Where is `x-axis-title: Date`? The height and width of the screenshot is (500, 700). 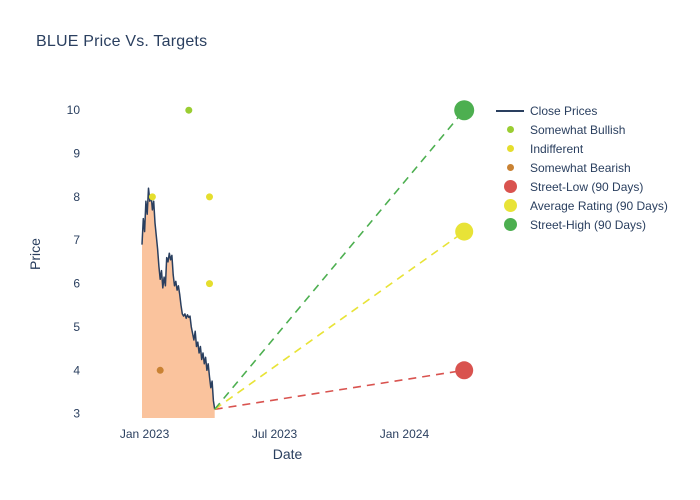
x-axis-title: Date is located at coordinates (287, 454).